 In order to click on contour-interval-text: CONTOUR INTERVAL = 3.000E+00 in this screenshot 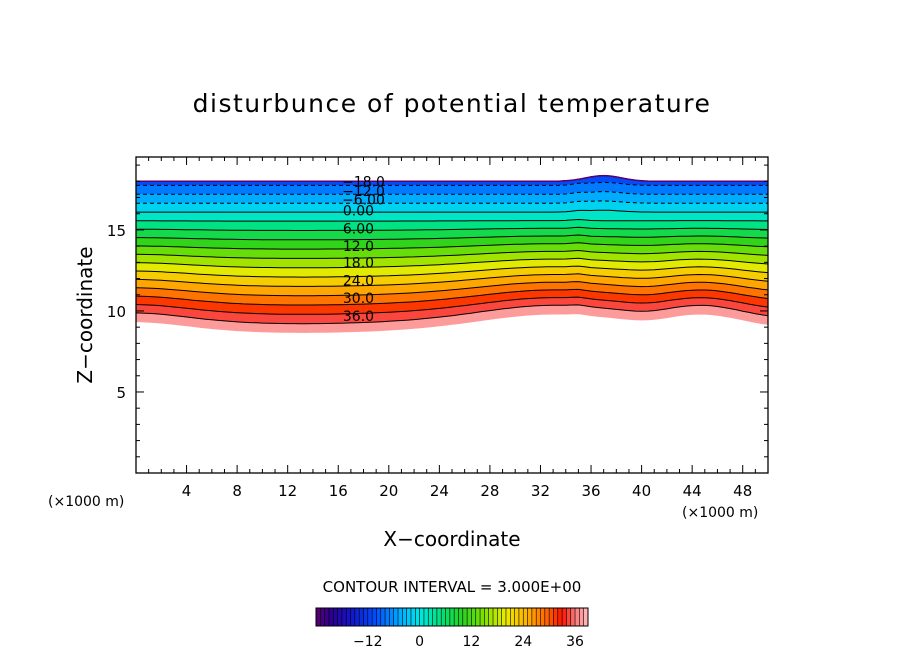, I will do `click(452, 587)`.